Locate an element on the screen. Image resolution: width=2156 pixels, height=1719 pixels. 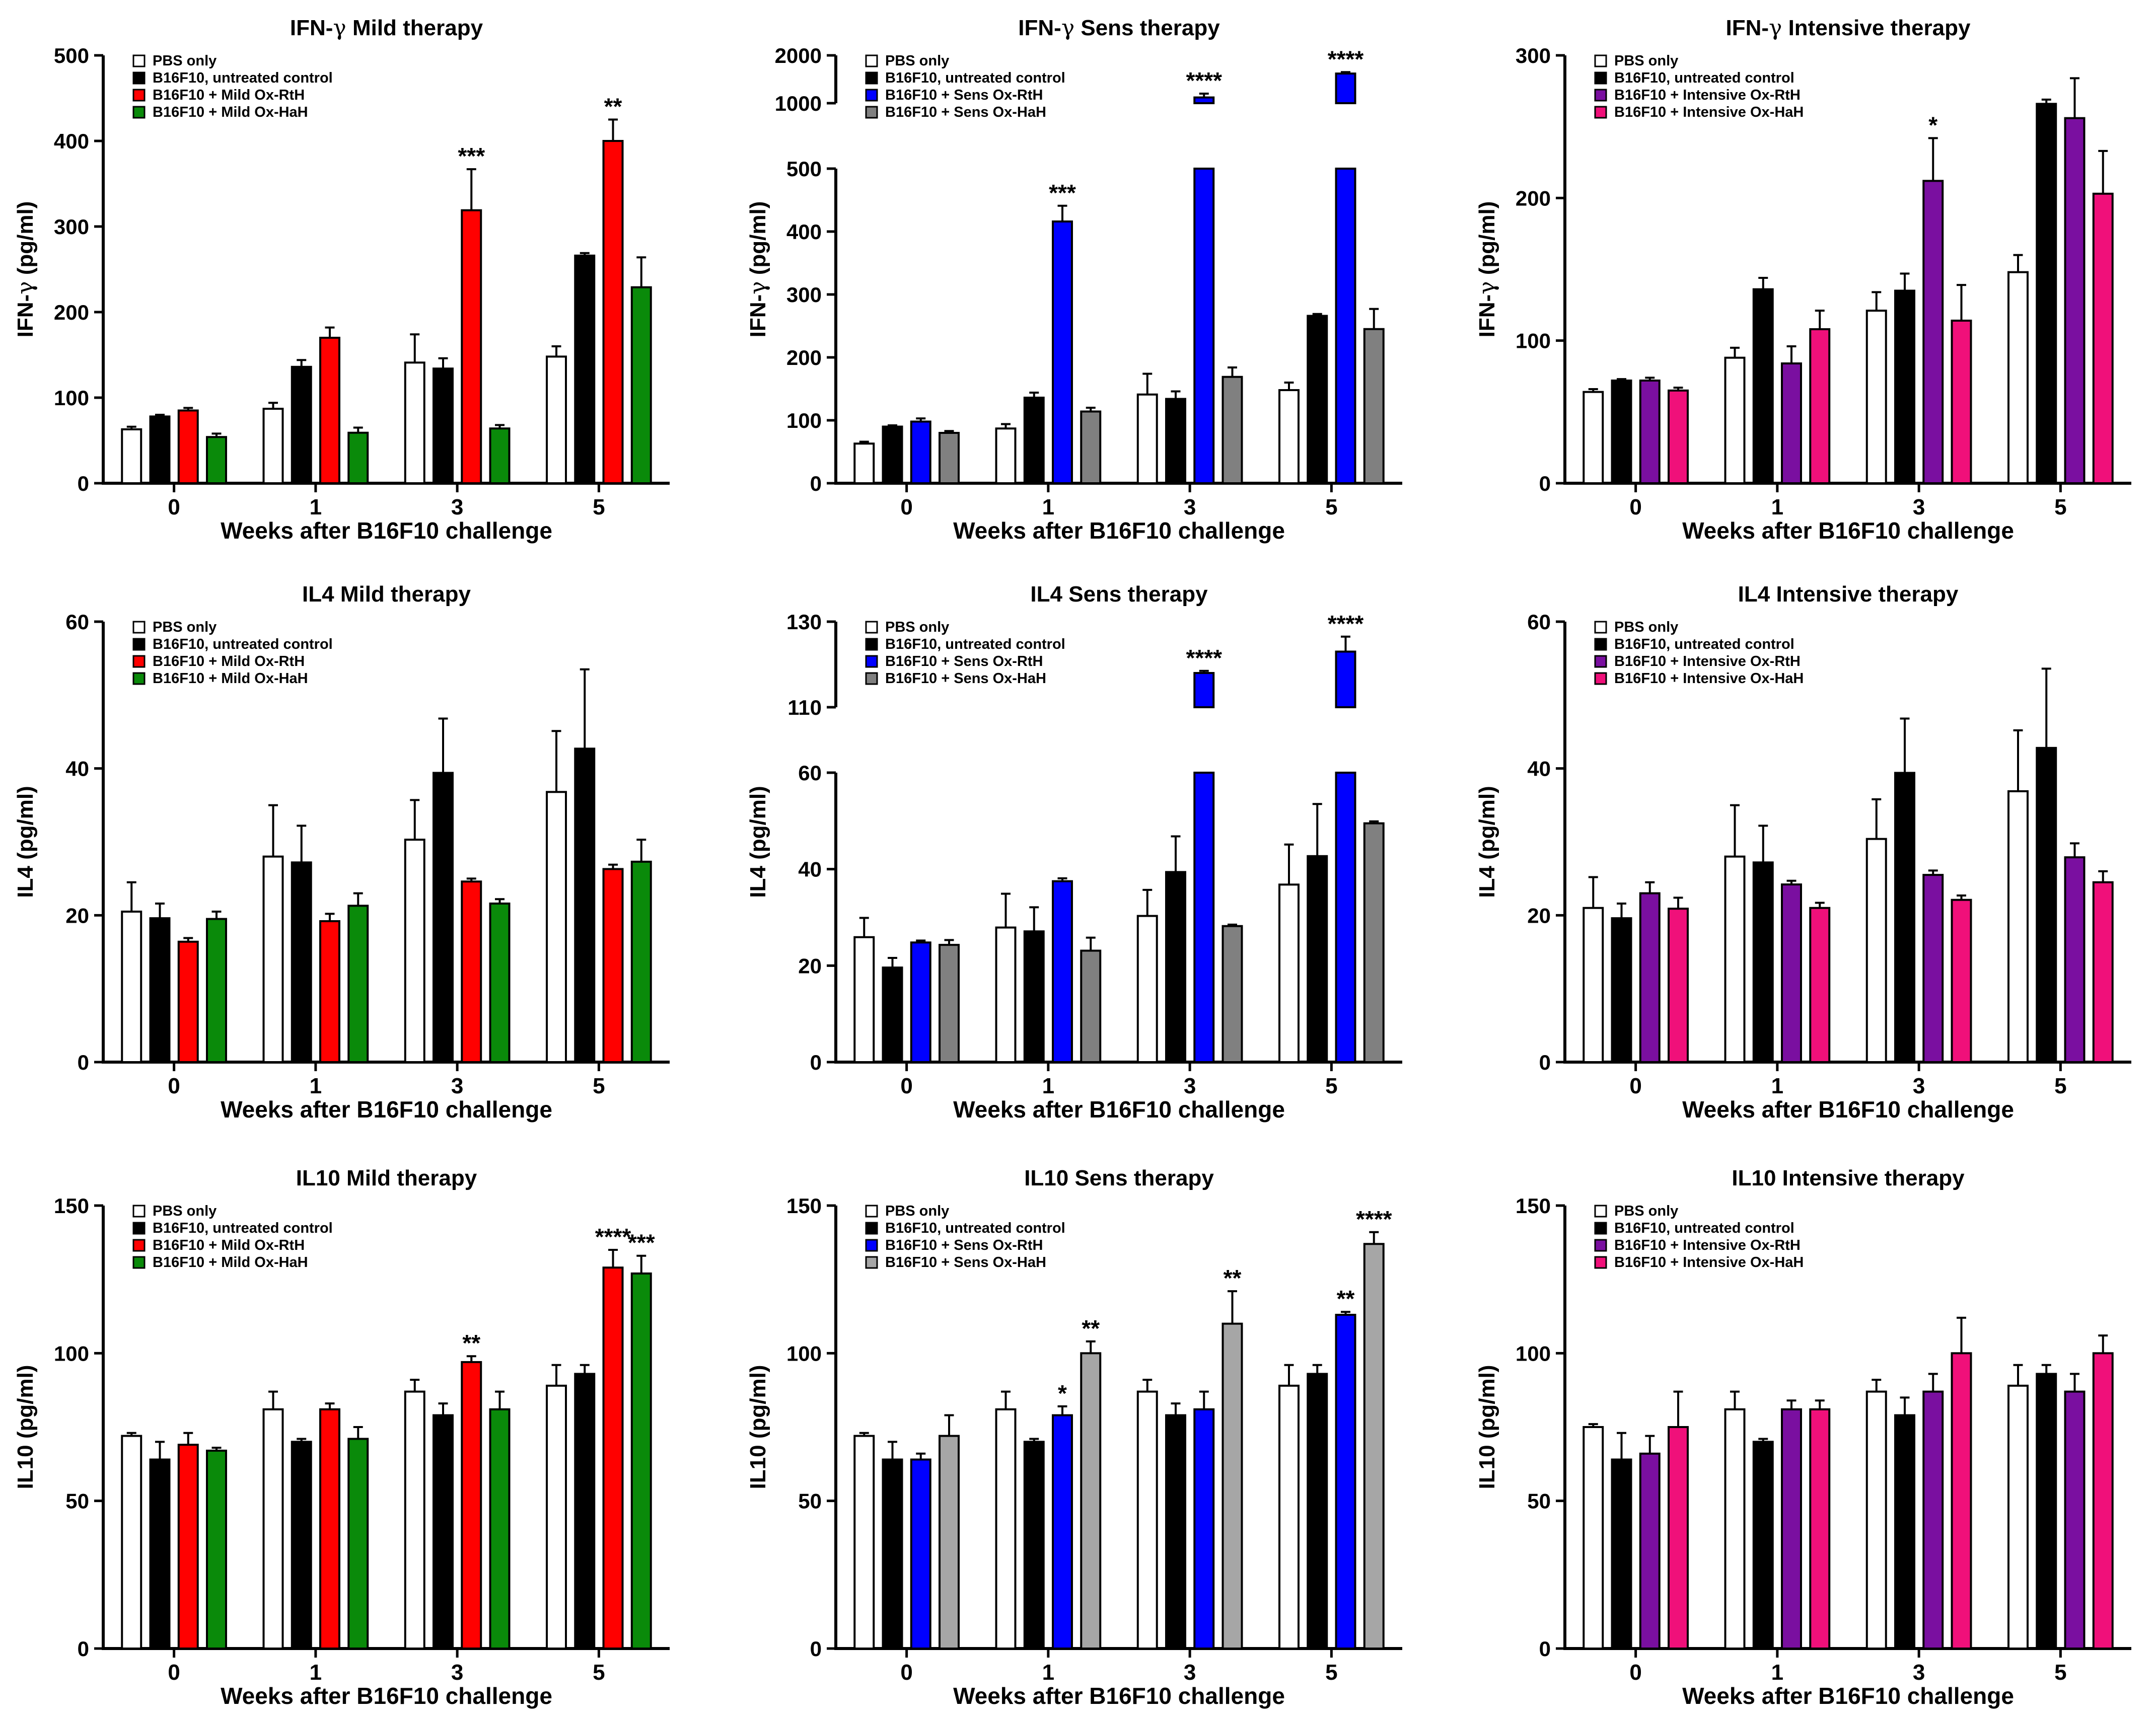
chart-title: IL10 Mild therapy is located at coordinates (386, 1178).